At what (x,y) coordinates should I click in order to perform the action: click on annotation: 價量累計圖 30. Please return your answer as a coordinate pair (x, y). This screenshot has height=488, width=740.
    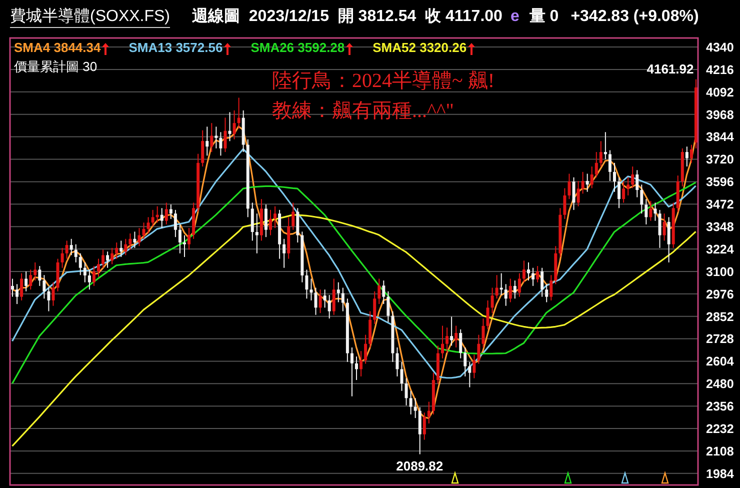
    Looking at the image, I should click on (56, 67).